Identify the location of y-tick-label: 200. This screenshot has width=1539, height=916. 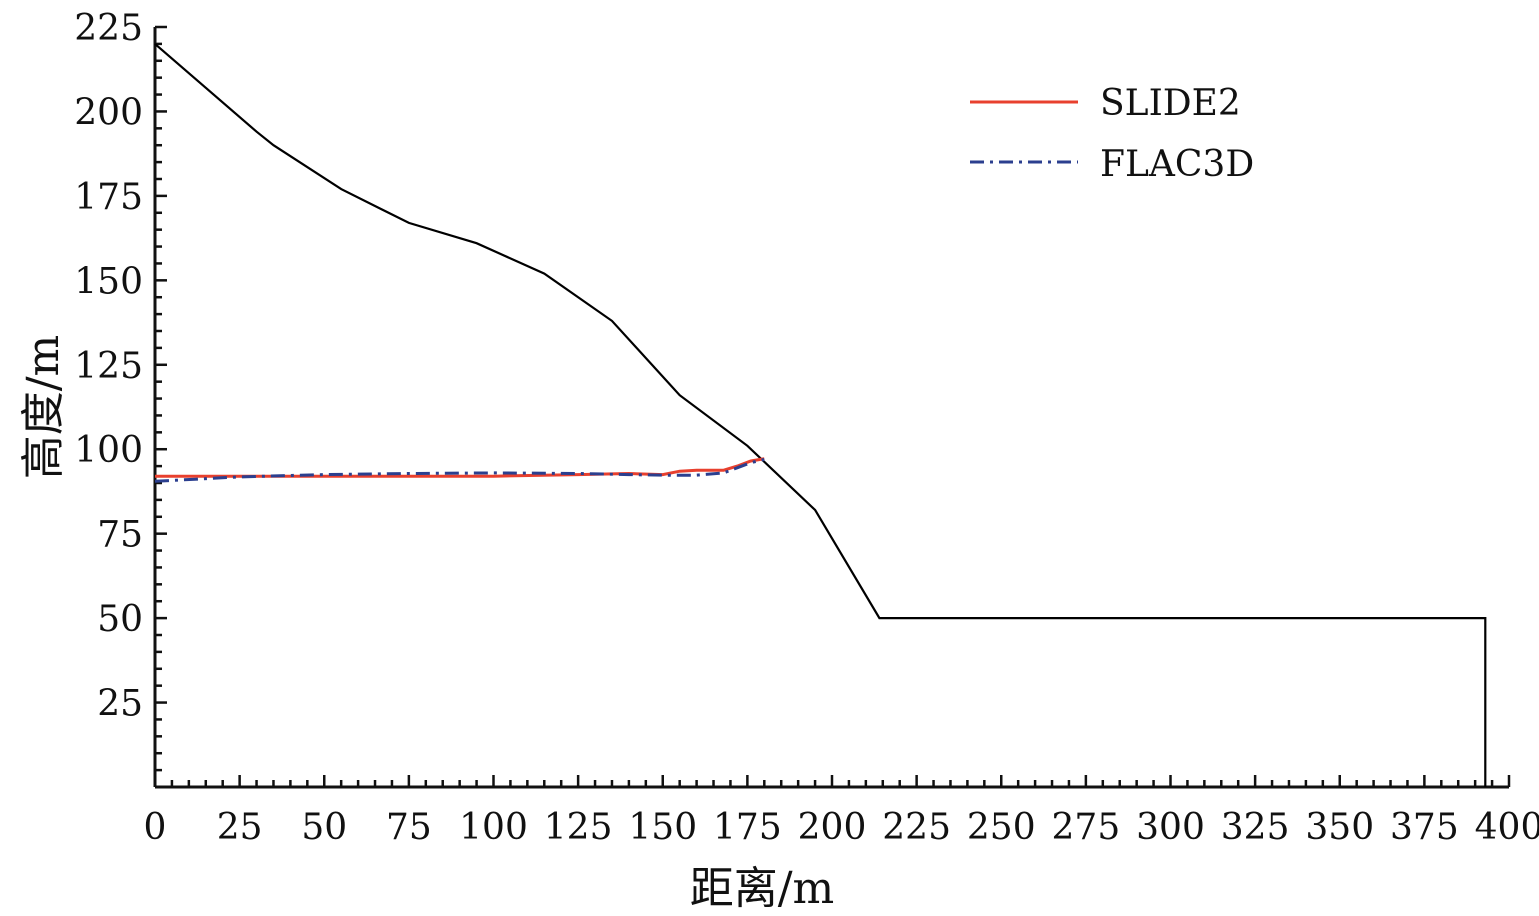
(108, 112).